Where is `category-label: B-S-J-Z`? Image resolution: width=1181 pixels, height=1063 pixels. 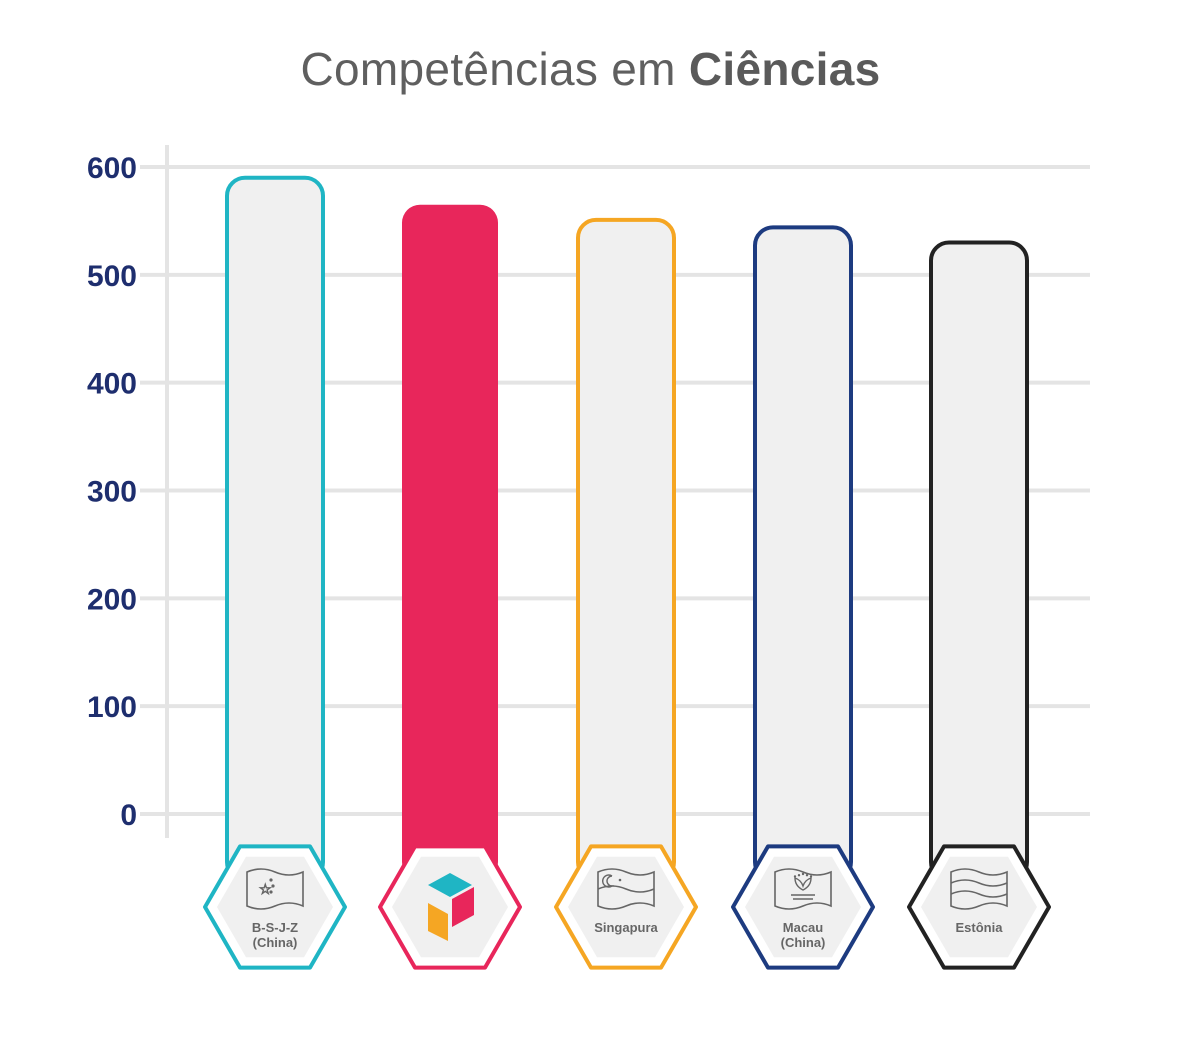 category-label: B-S-J-Z is located at coordinates (275, 927).